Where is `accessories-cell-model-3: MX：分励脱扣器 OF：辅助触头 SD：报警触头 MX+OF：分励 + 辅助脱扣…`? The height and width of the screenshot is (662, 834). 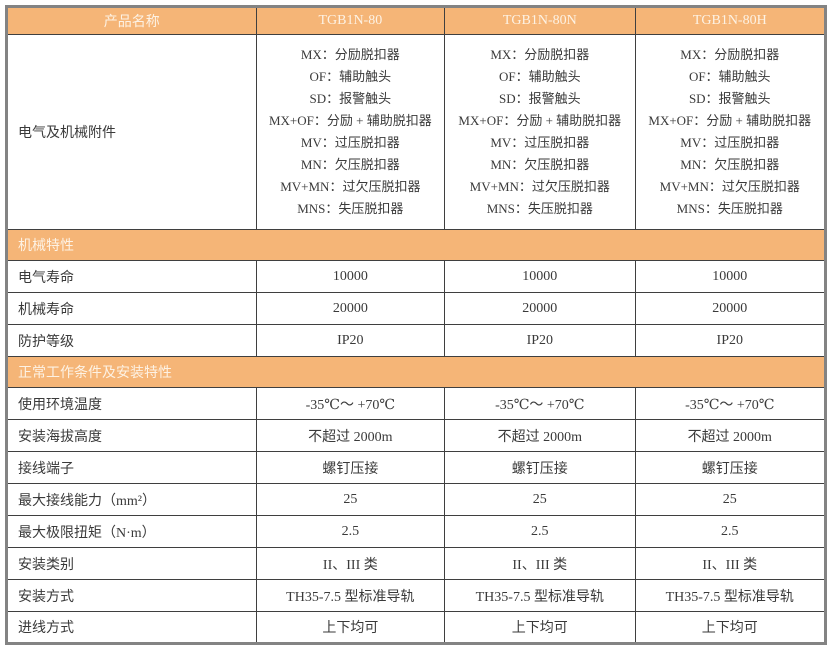
accessories-cell-model-3: MX：分励脱扣器 OF：辅助触头 SD：报警触头 MX+OF：分励 + 辅助脱扣… is located at coordinates (730, 132).